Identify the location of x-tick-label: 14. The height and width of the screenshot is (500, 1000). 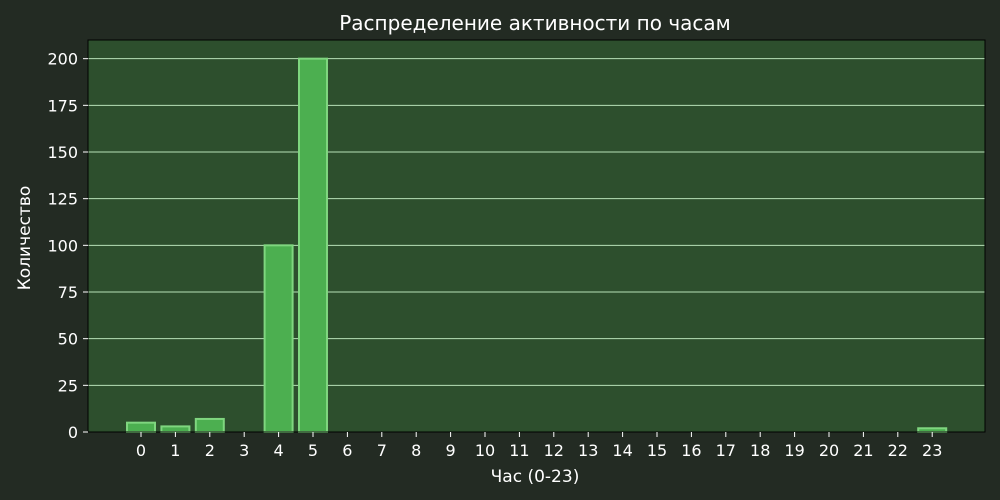
(622, 450).